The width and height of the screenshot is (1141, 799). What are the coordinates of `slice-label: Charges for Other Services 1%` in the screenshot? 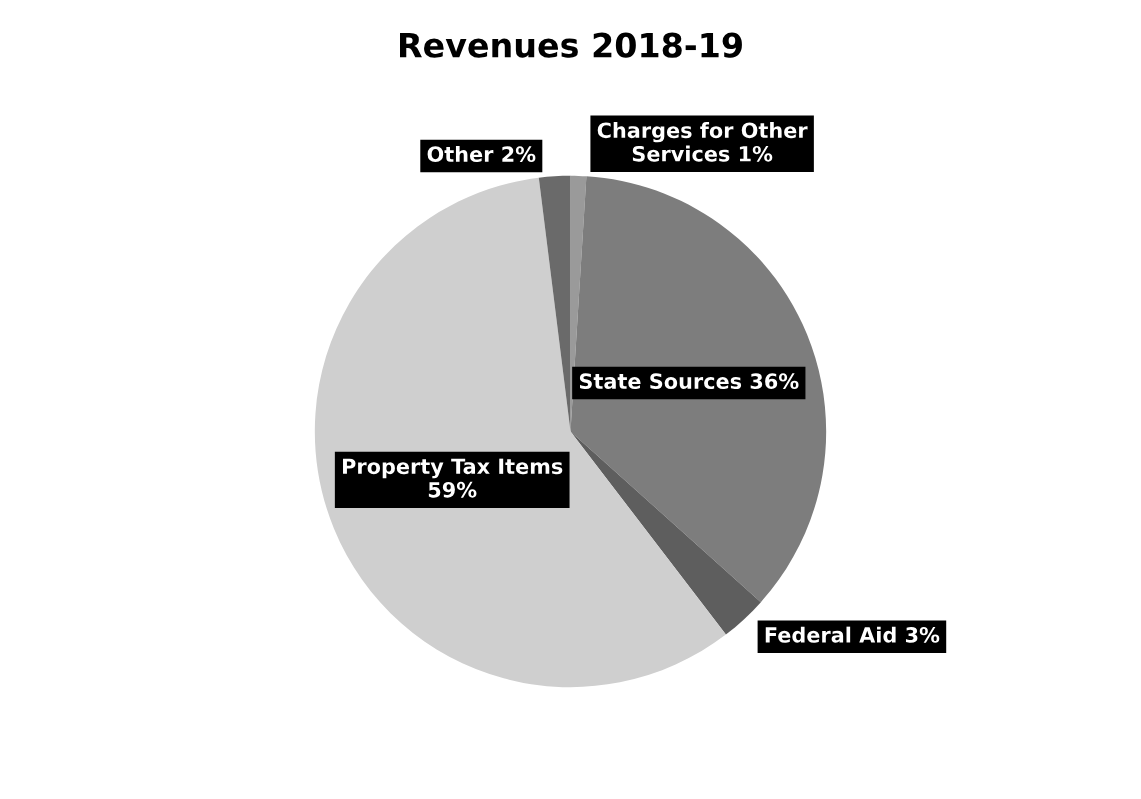 It's located at (702, 142).